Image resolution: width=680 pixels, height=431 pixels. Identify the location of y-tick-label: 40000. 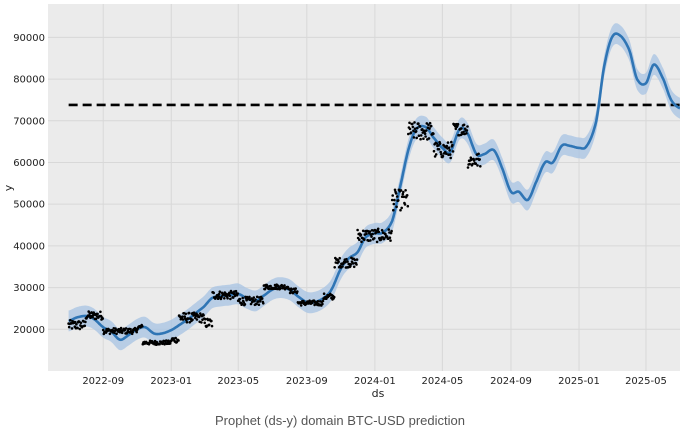
(29, 246).